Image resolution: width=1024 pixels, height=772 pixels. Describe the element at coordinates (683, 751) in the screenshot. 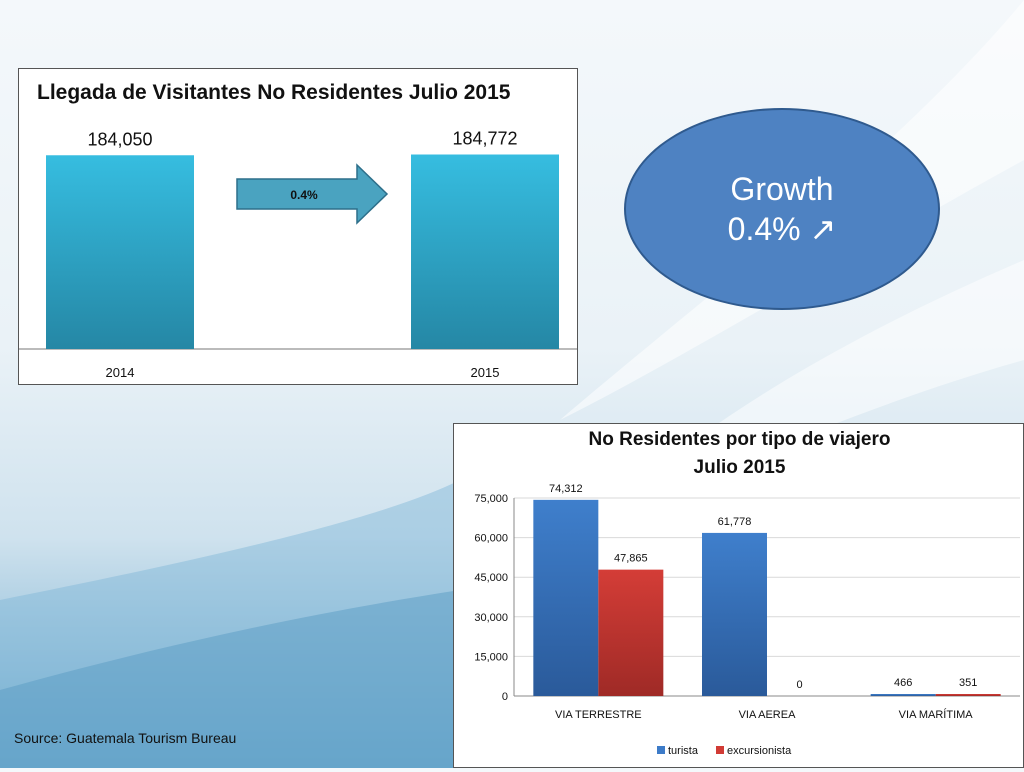

I see `legend-label-turista: turista` at that location.